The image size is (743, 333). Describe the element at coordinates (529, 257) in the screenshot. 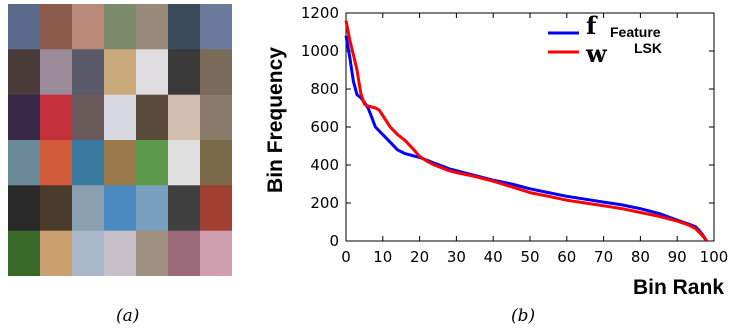

I see `x-tick-label: 50` at that location.